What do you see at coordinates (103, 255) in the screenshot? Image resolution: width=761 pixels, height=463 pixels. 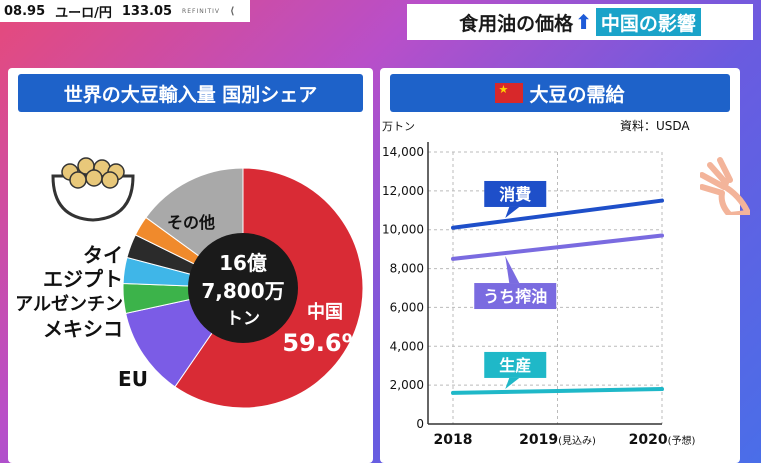 I see `pie-label-thailand: タイ` at bounding box center [103, 255].